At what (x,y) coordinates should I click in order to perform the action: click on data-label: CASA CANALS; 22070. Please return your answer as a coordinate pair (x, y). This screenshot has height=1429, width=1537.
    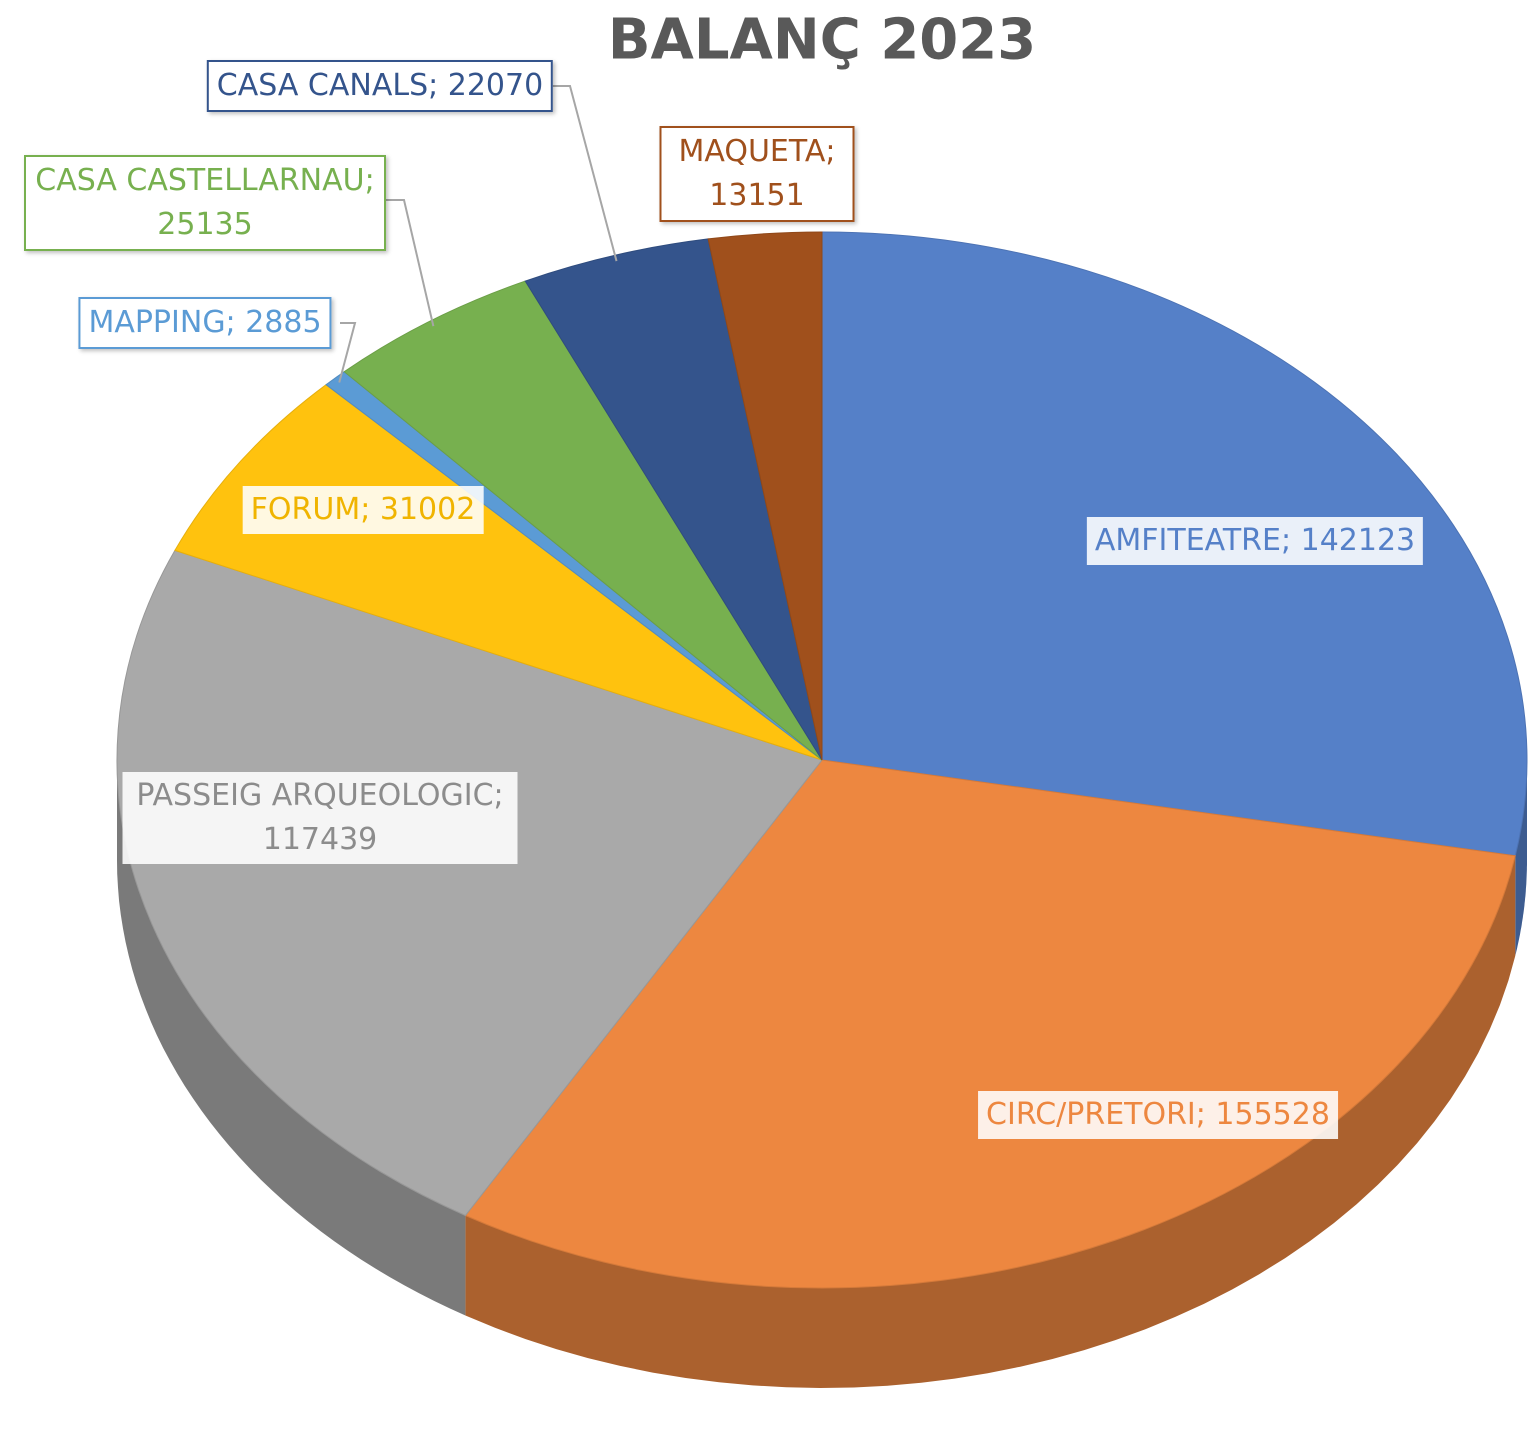
    Looking at the image, I should click on (380, 86).